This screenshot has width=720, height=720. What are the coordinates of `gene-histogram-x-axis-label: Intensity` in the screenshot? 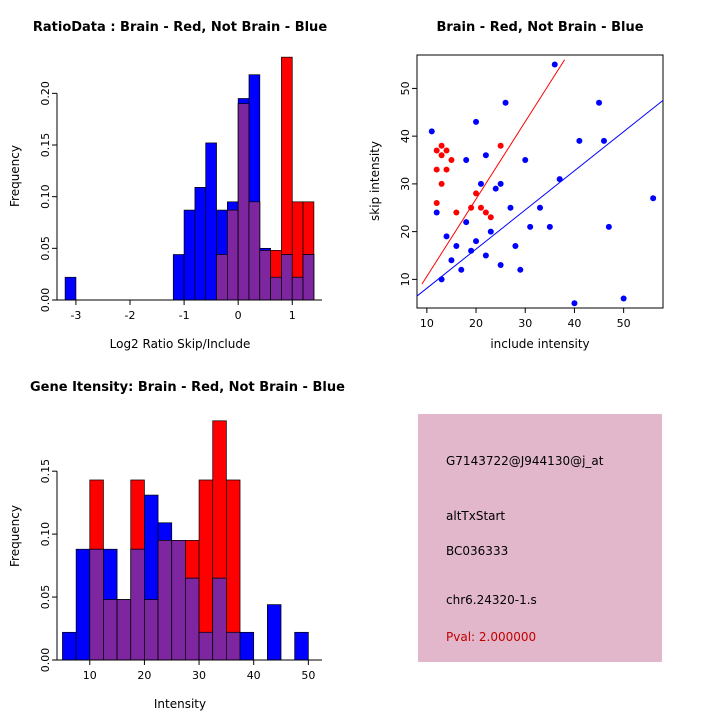 It's located at (180, 704).